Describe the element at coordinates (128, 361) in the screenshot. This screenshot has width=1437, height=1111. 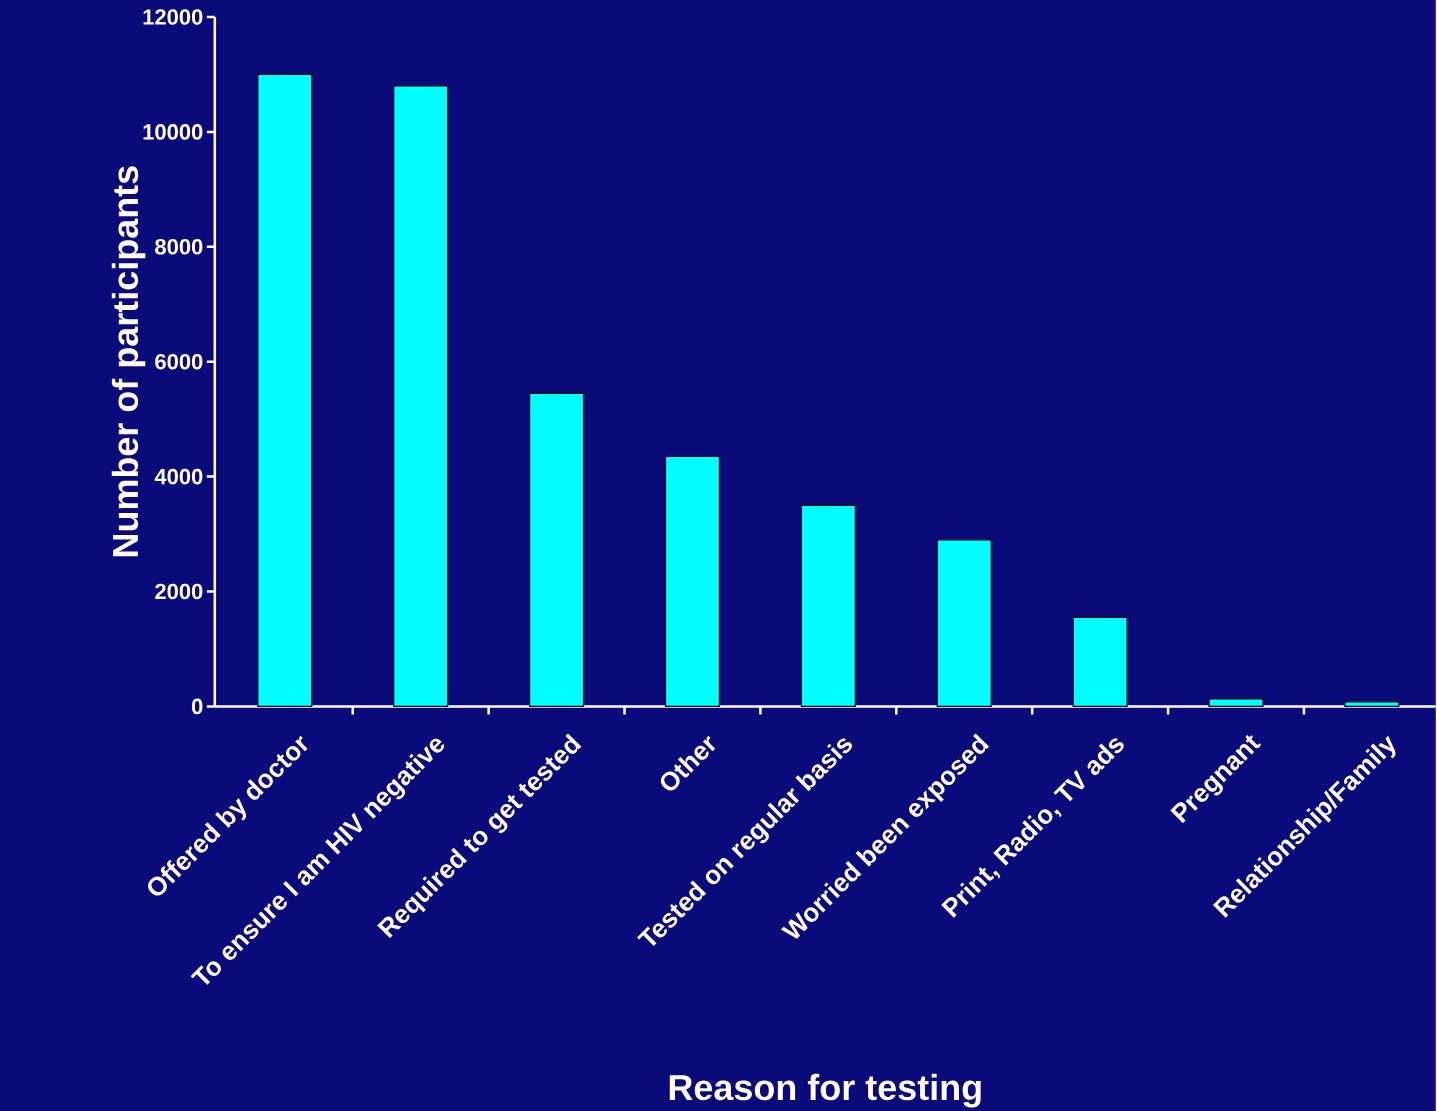
I see `y-axis-title: Number of participants` at that location.